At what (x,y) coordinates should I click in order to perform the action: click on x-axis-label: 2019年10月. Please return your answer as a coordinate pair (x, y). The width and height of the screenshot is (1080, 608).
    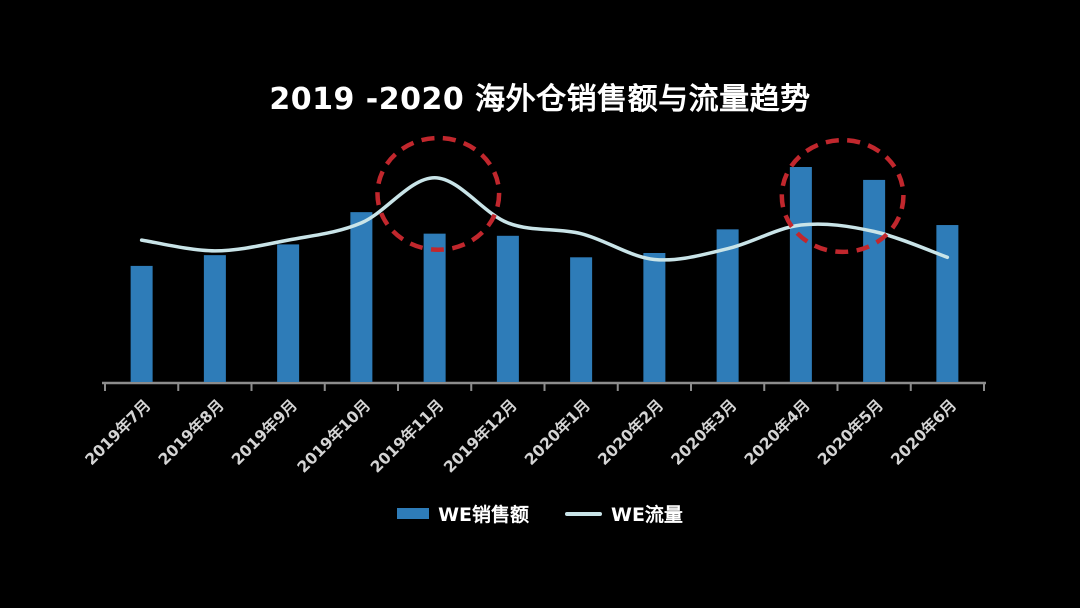
    Looking at the image, I should click on (333, 435).